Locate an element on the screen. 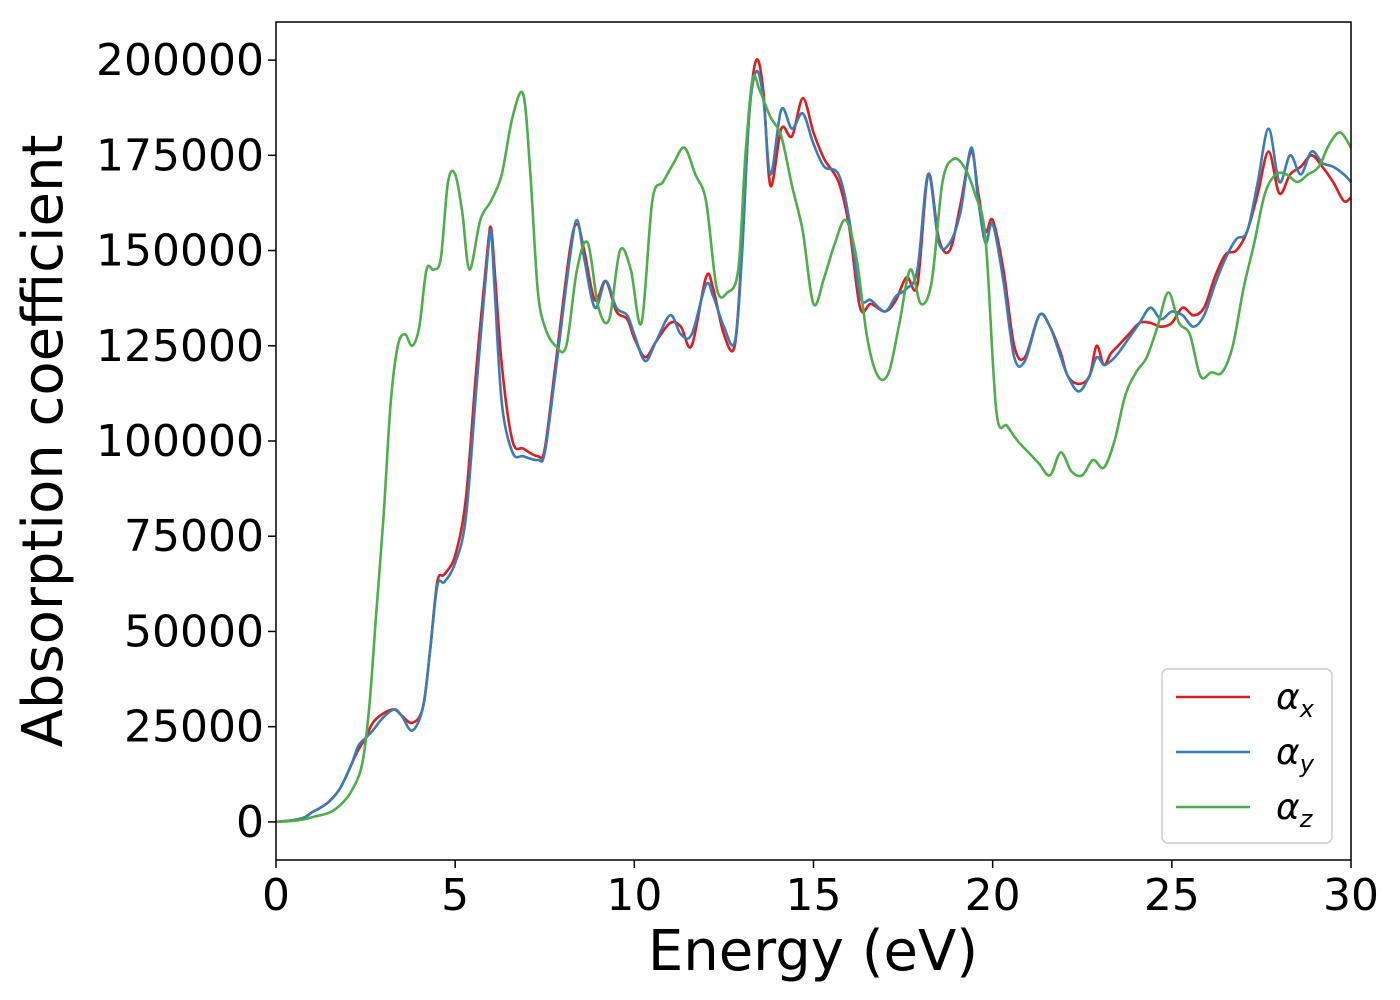  x-tick-label: 20 is located at coordinates (993, 895).